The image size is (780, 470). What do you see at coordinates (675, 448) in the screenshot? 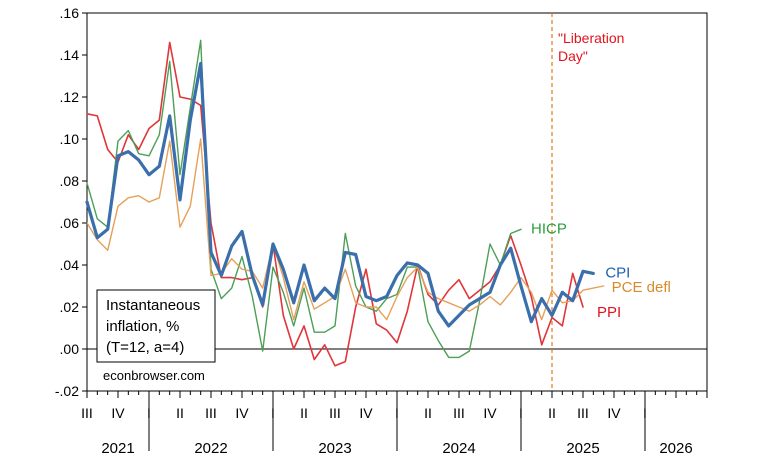
I see `x-year-label: 2026` at bounding box center [675, 448].